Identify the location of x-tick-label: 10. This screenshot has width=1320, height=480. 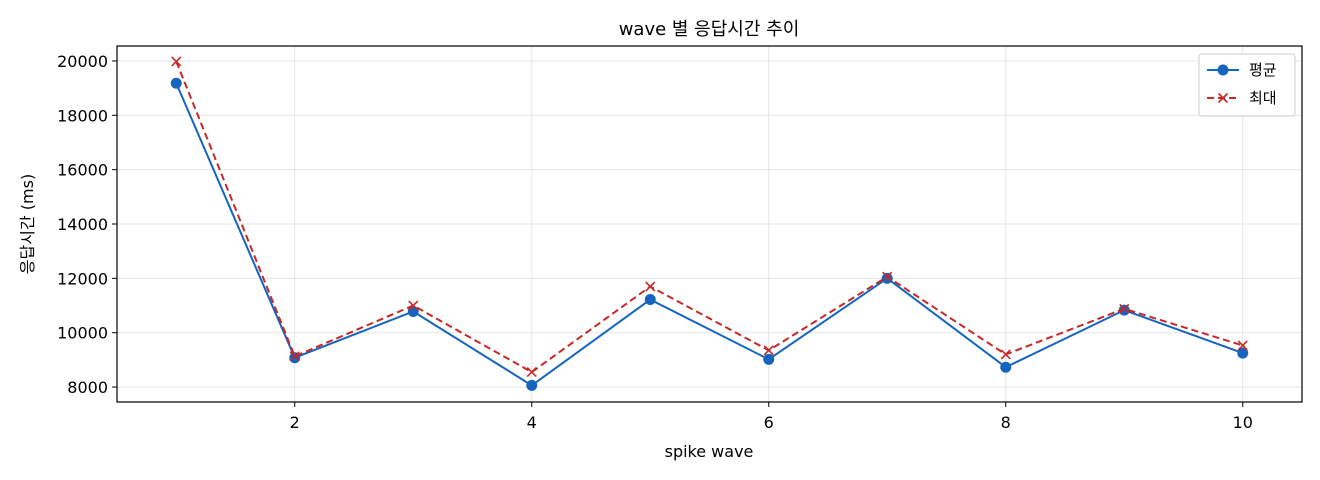
(1243, 422).